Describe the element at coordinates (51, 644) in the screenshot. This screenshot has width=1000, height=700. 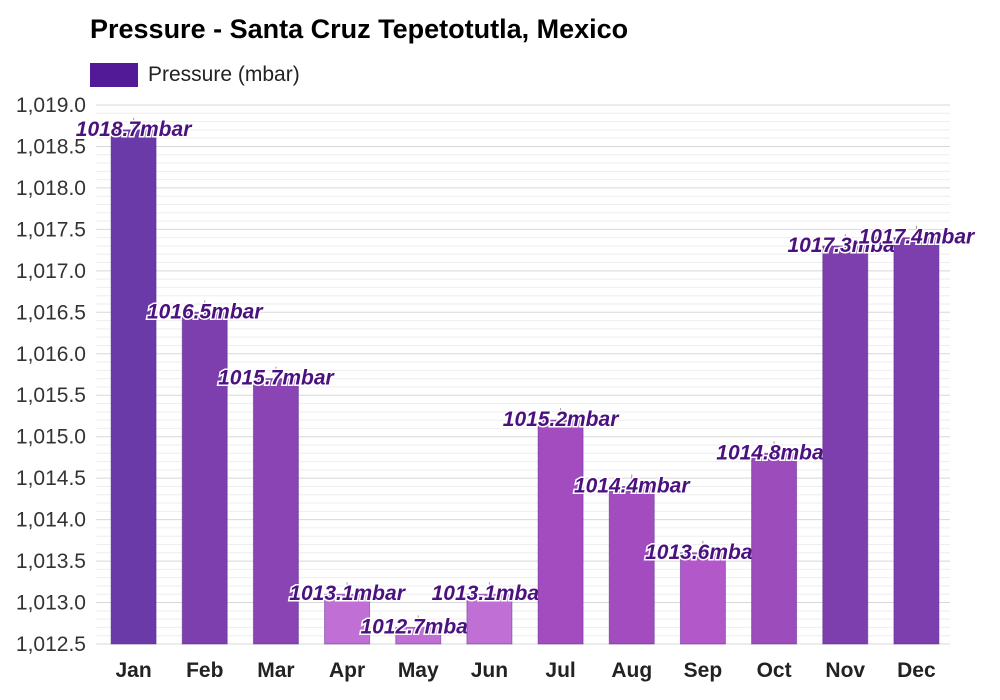
I see `y-tick-label: 1,012.5` at that location.